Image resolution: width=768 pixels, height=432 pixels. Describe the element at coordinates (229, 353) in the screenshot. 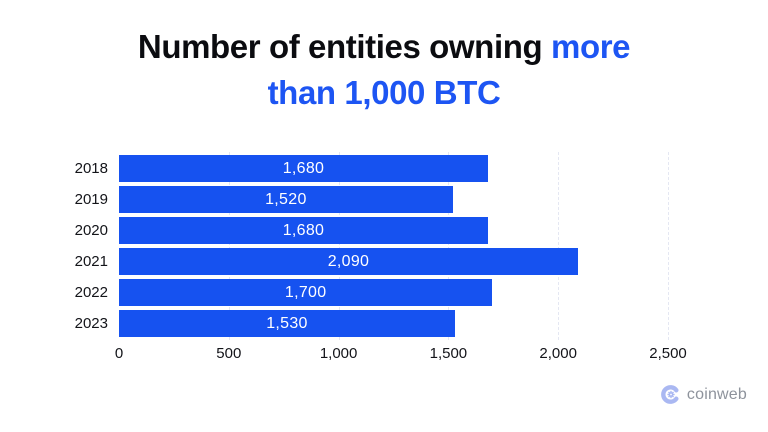

I see `x-axis-tick-500: 500` at that location.